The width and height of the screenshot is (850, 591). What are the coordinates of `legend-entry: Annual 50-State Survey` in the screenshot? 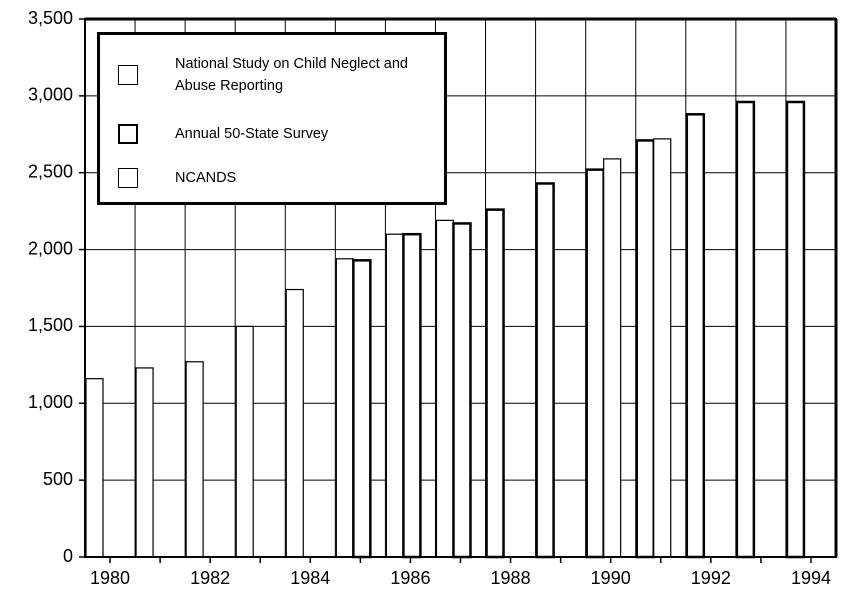 It's located at (274, 134).